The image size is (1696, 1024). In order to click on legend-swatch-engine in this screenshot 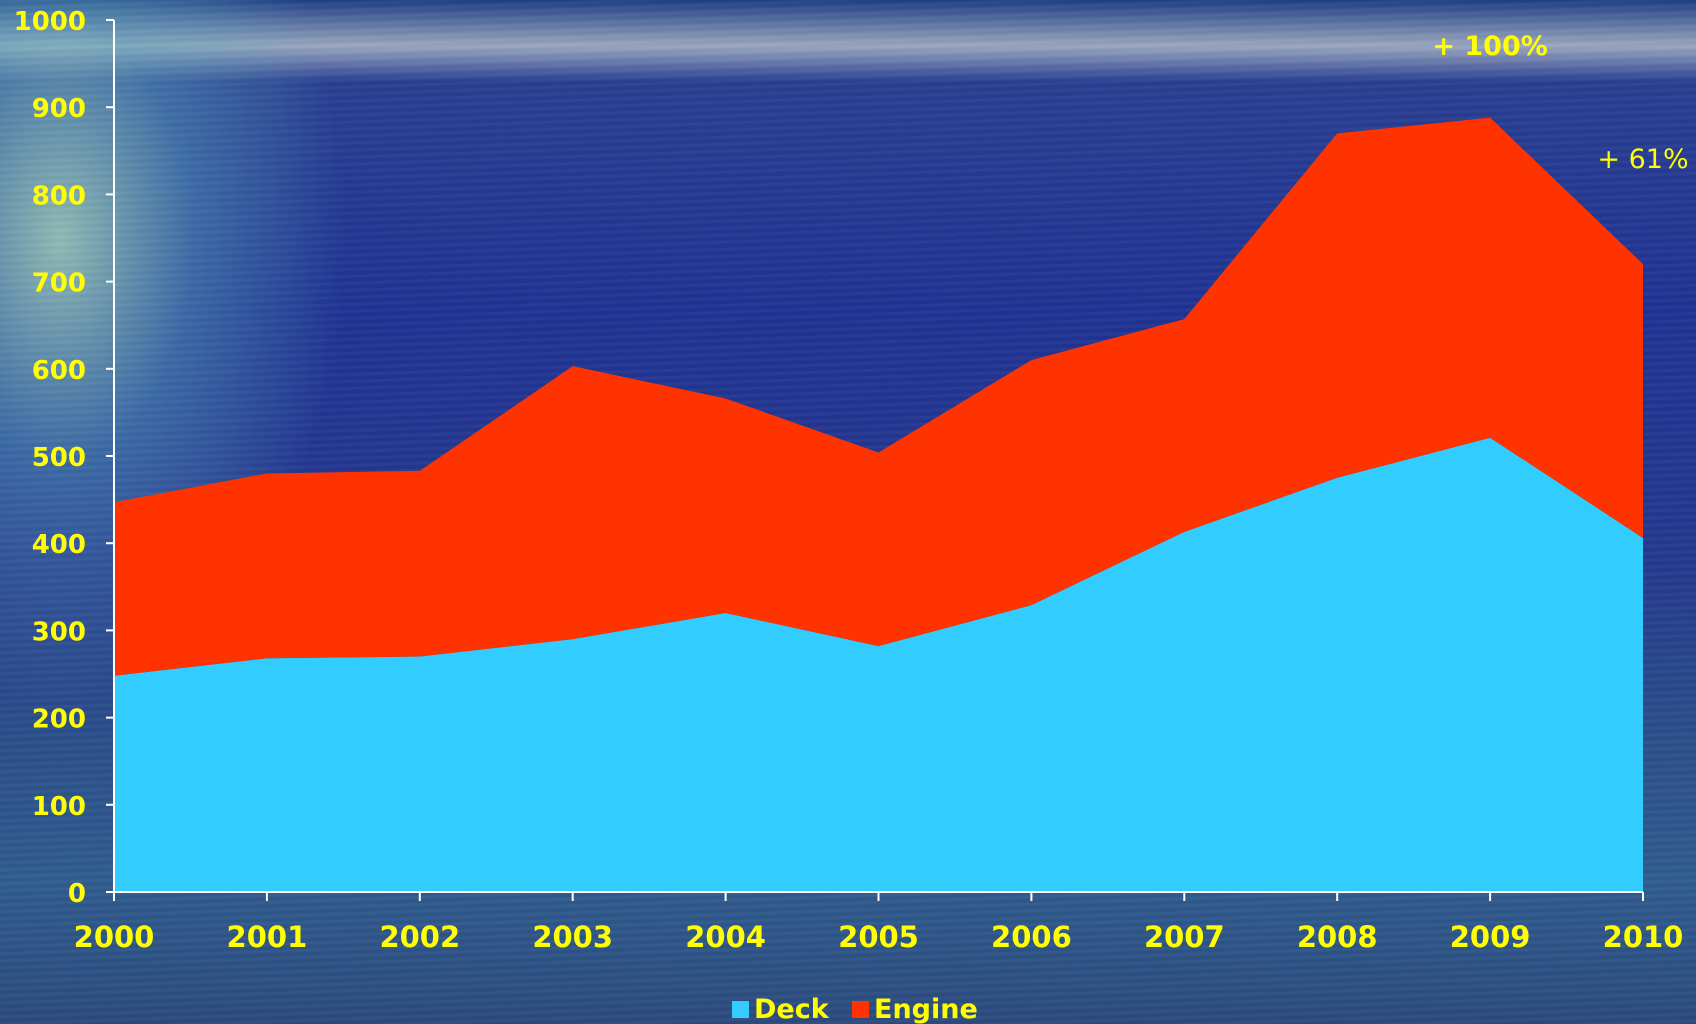, I will do `click(860, 1009)`.